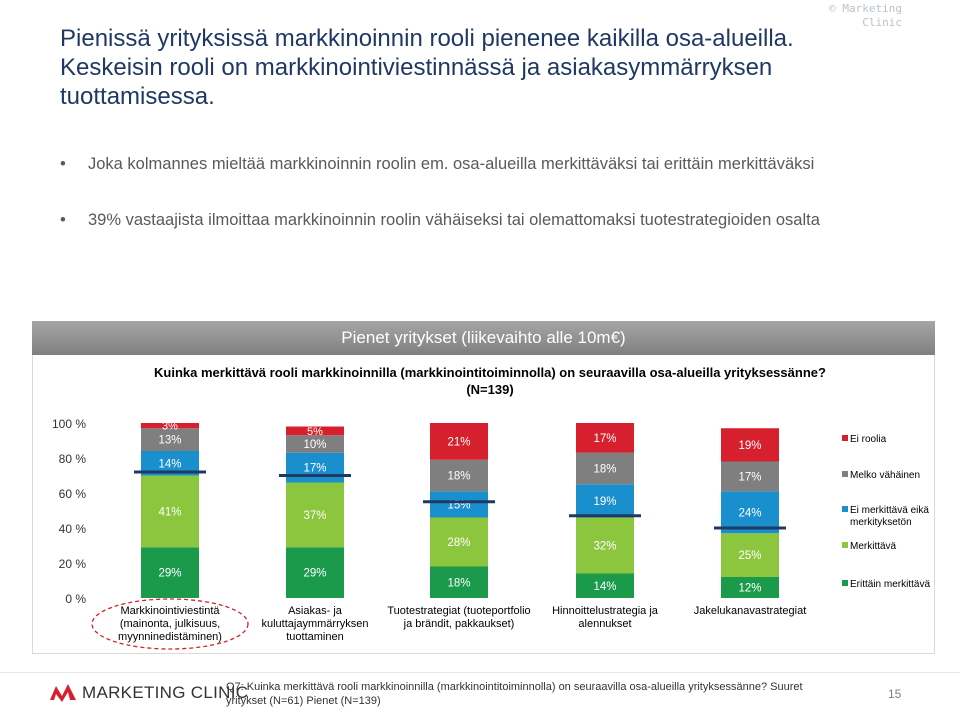 The image size is (960, 708). What do you see at coordinates (480, 672) in the screenshot?
I see `footer-divider` at bounding box center [480, 672].